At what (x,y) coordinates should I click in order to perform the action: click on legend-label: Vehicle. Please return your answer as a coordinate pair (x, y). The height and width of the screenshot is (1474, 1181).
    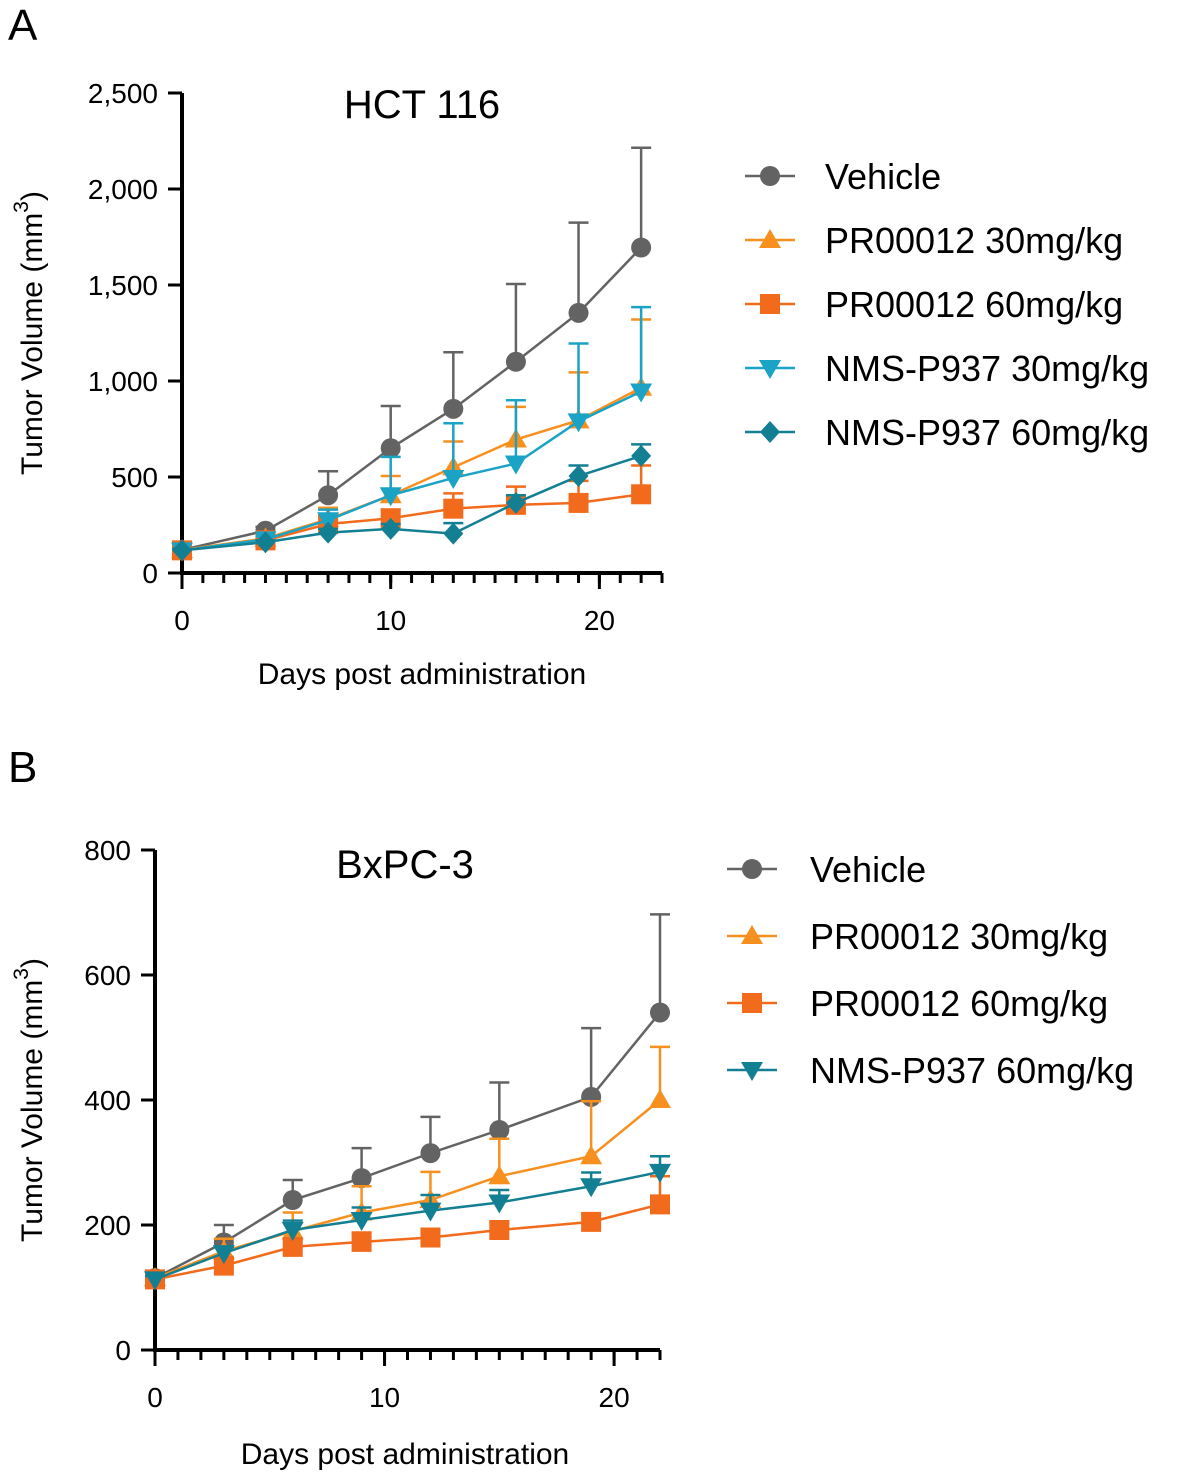
    Looking at the image, I should click on (868, 869).